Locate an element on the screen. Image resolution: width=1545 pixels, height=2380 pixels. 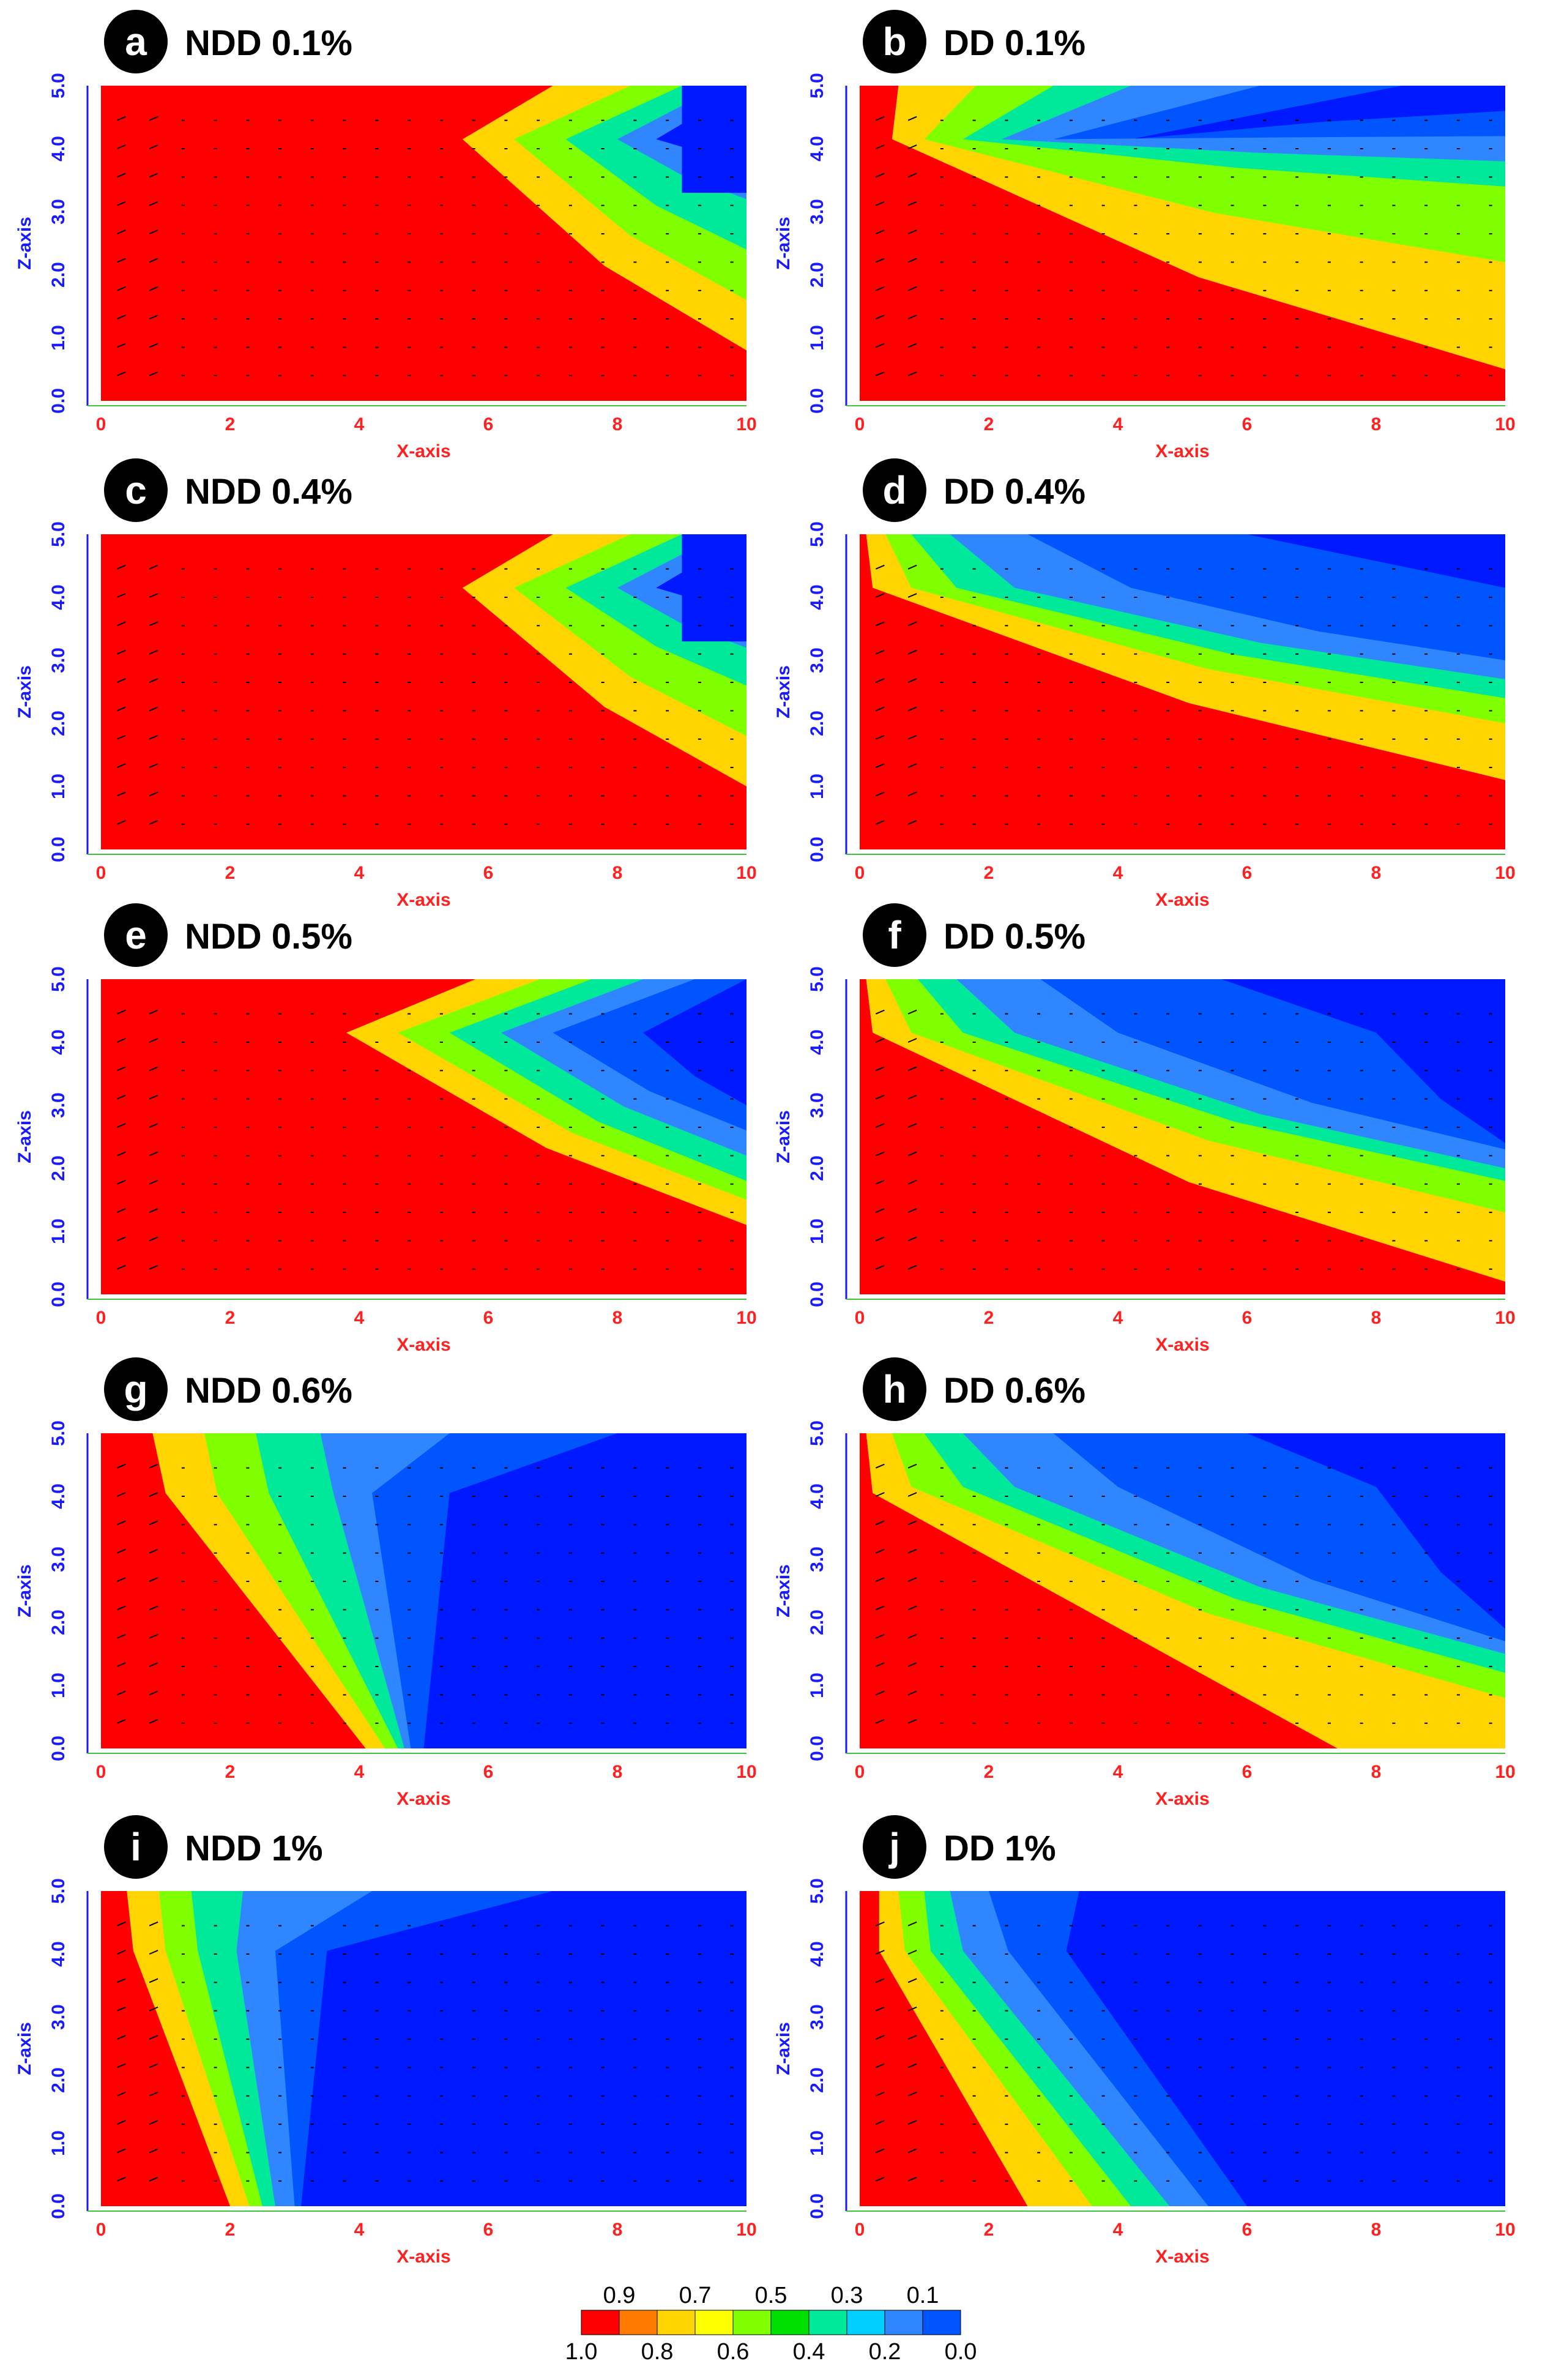
legend-top-label: 0.7 is located at coordinates (695, 2295).